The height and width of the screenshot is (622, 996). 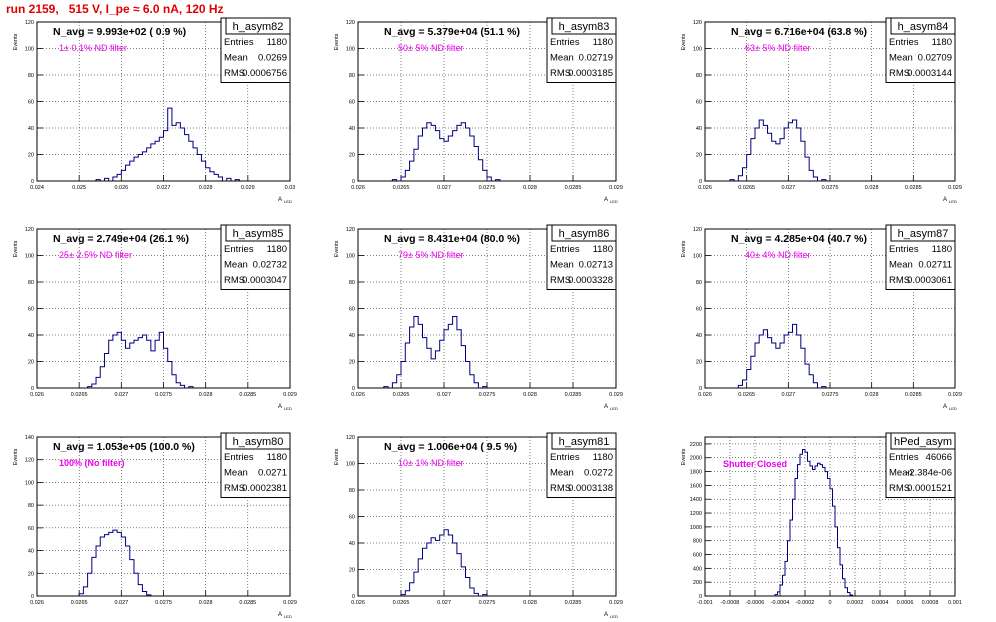 What do you see at coordinates (945, 200) in the screenshot?
I see `x-axis-label: A` at bounding box center [945, 200].